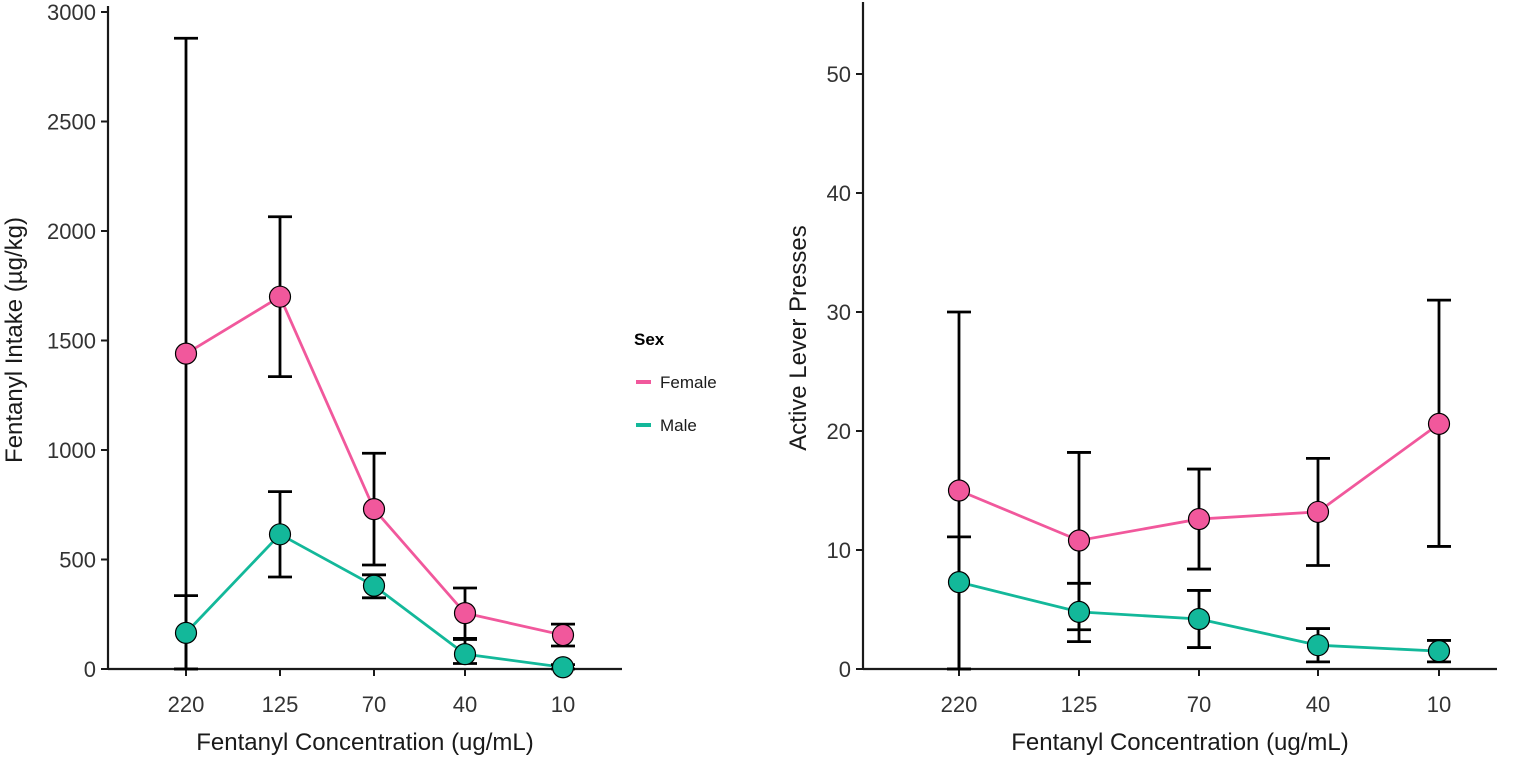  I want to click on y-tick-label: 2500, so click(71, 122).